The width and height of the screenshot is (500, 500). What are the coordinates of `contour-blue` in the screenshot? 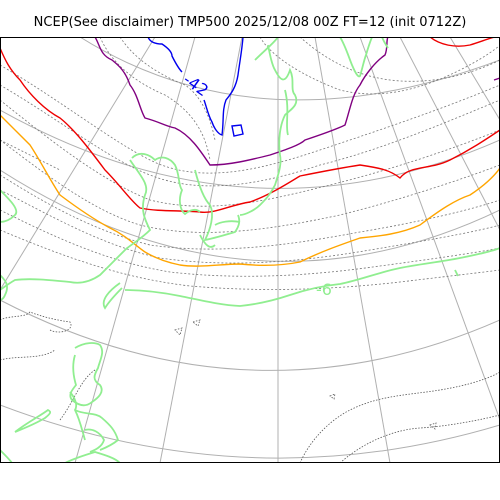 It's located at (195, 87).